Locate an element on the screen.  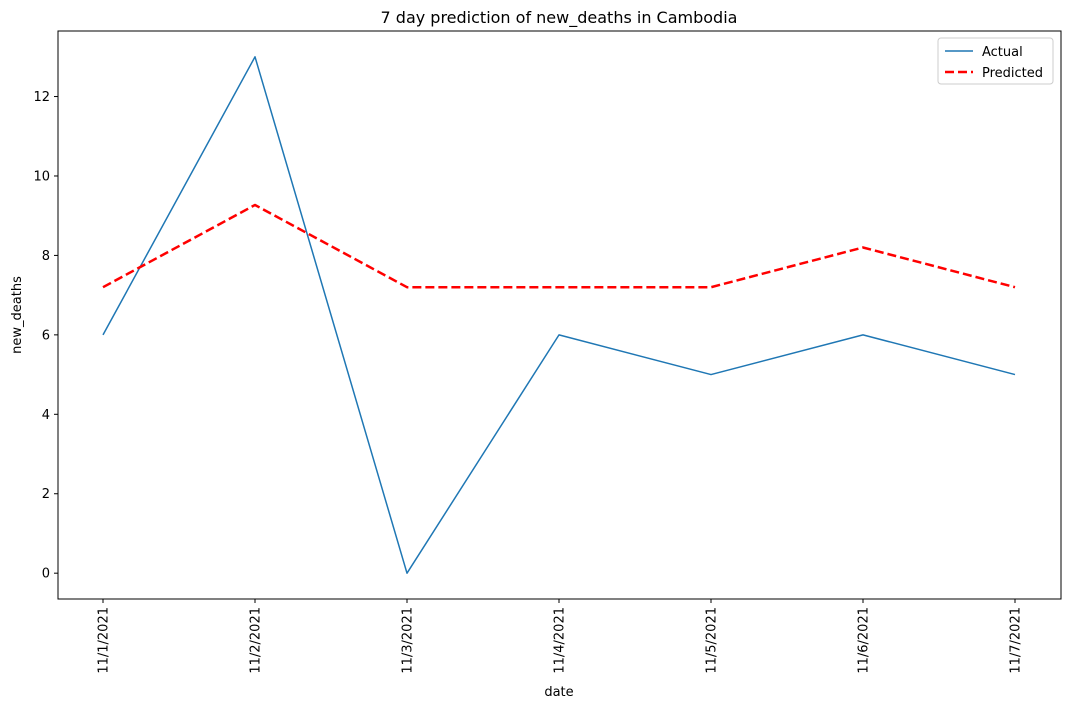
x-axis-label: date is located at coordinates (558, 692).